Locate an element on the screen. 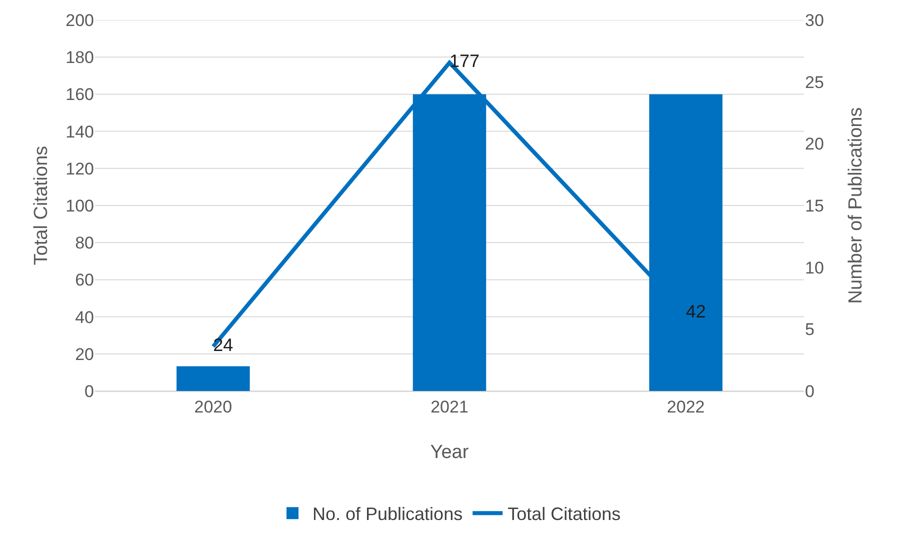 The image size is (899, 544). x-axis-title: Year is located at coordinates (450, 452).